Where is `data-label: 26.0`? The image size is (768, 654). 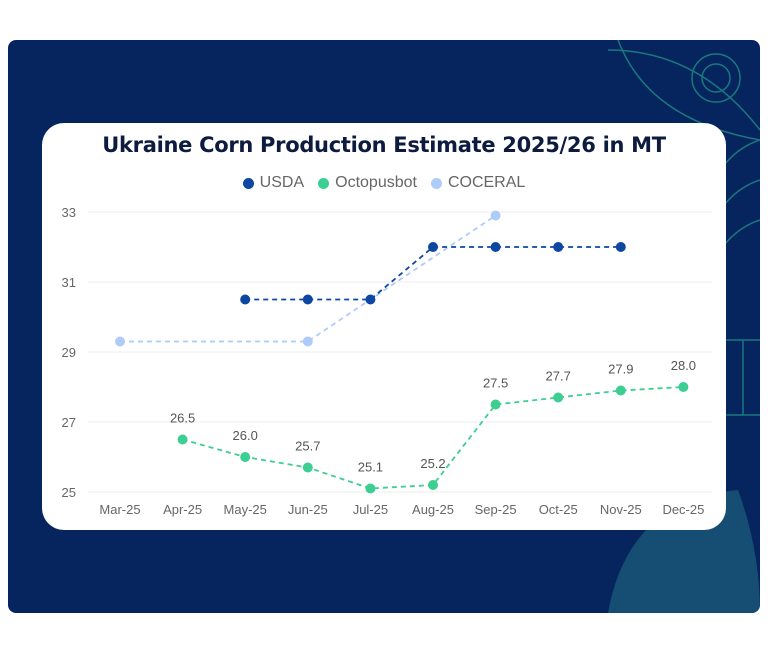 data-label: 26.0 is located at coordinates (245, 435).